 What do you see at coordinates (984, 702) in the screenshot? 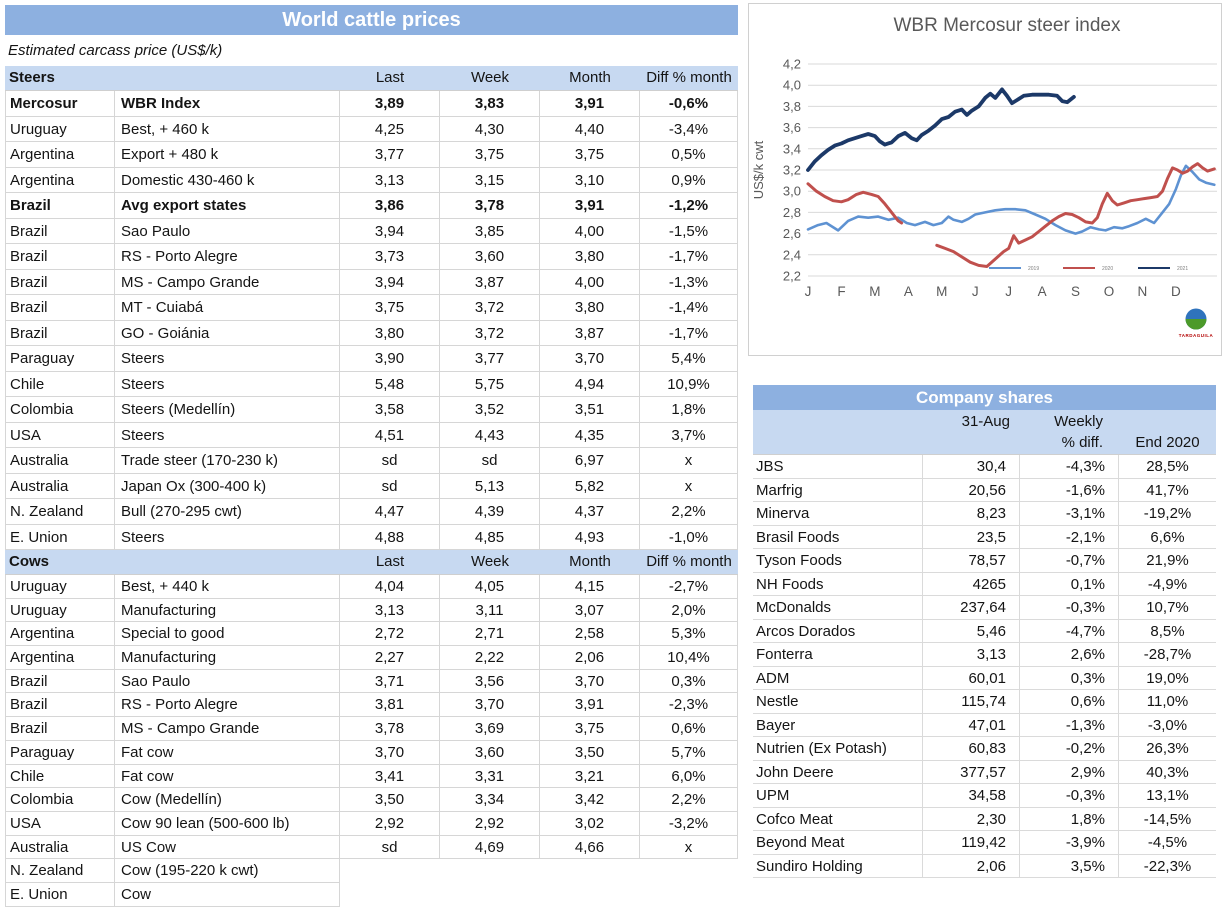
I see `company-row: Nestle 115,74 0,6% 11,0%` at bounding box center [984, 702].